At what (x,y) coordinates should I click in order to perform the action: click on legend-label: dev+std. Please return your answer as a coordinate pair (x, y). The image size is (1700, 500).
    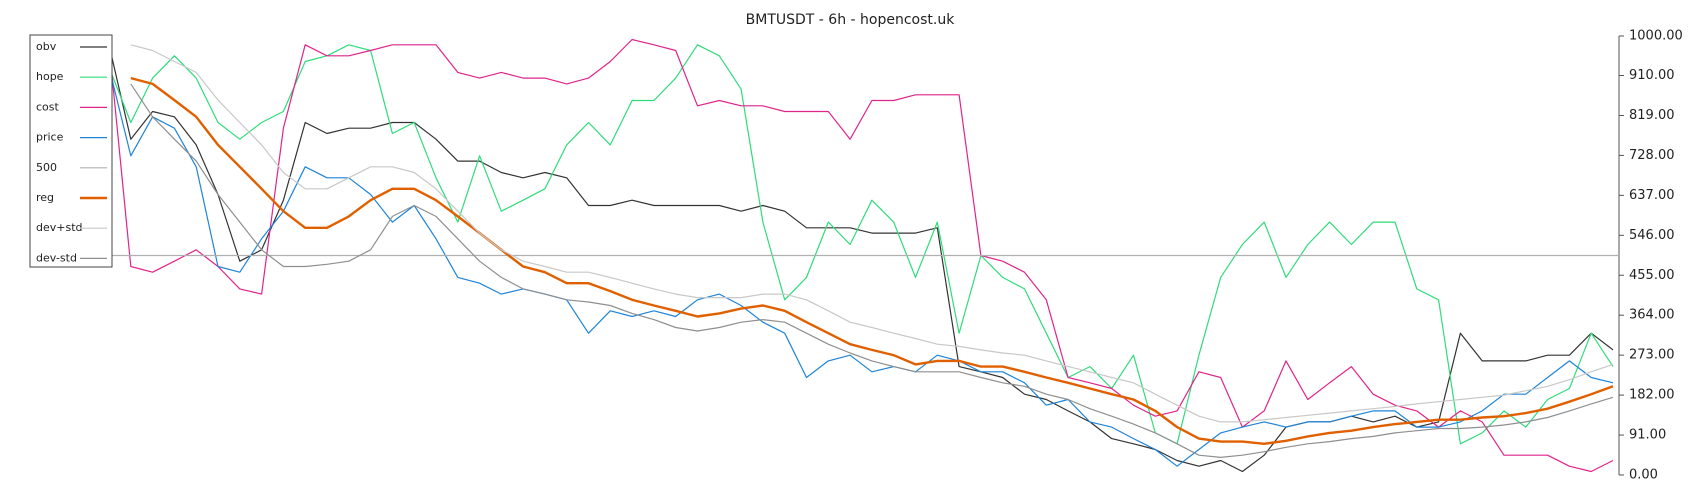
    Looking at the image, I should click on (59, 227).